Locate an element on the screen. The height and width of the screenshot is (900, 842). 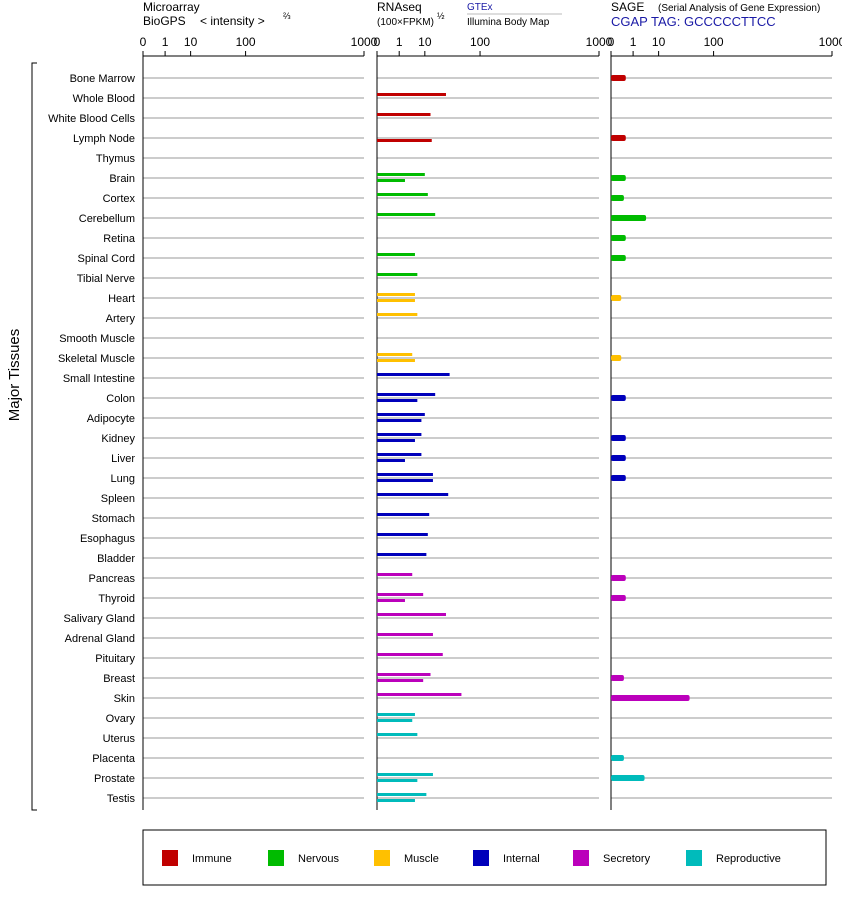
legend-label-secretory: Secretory is located at coordinates (627, 859).